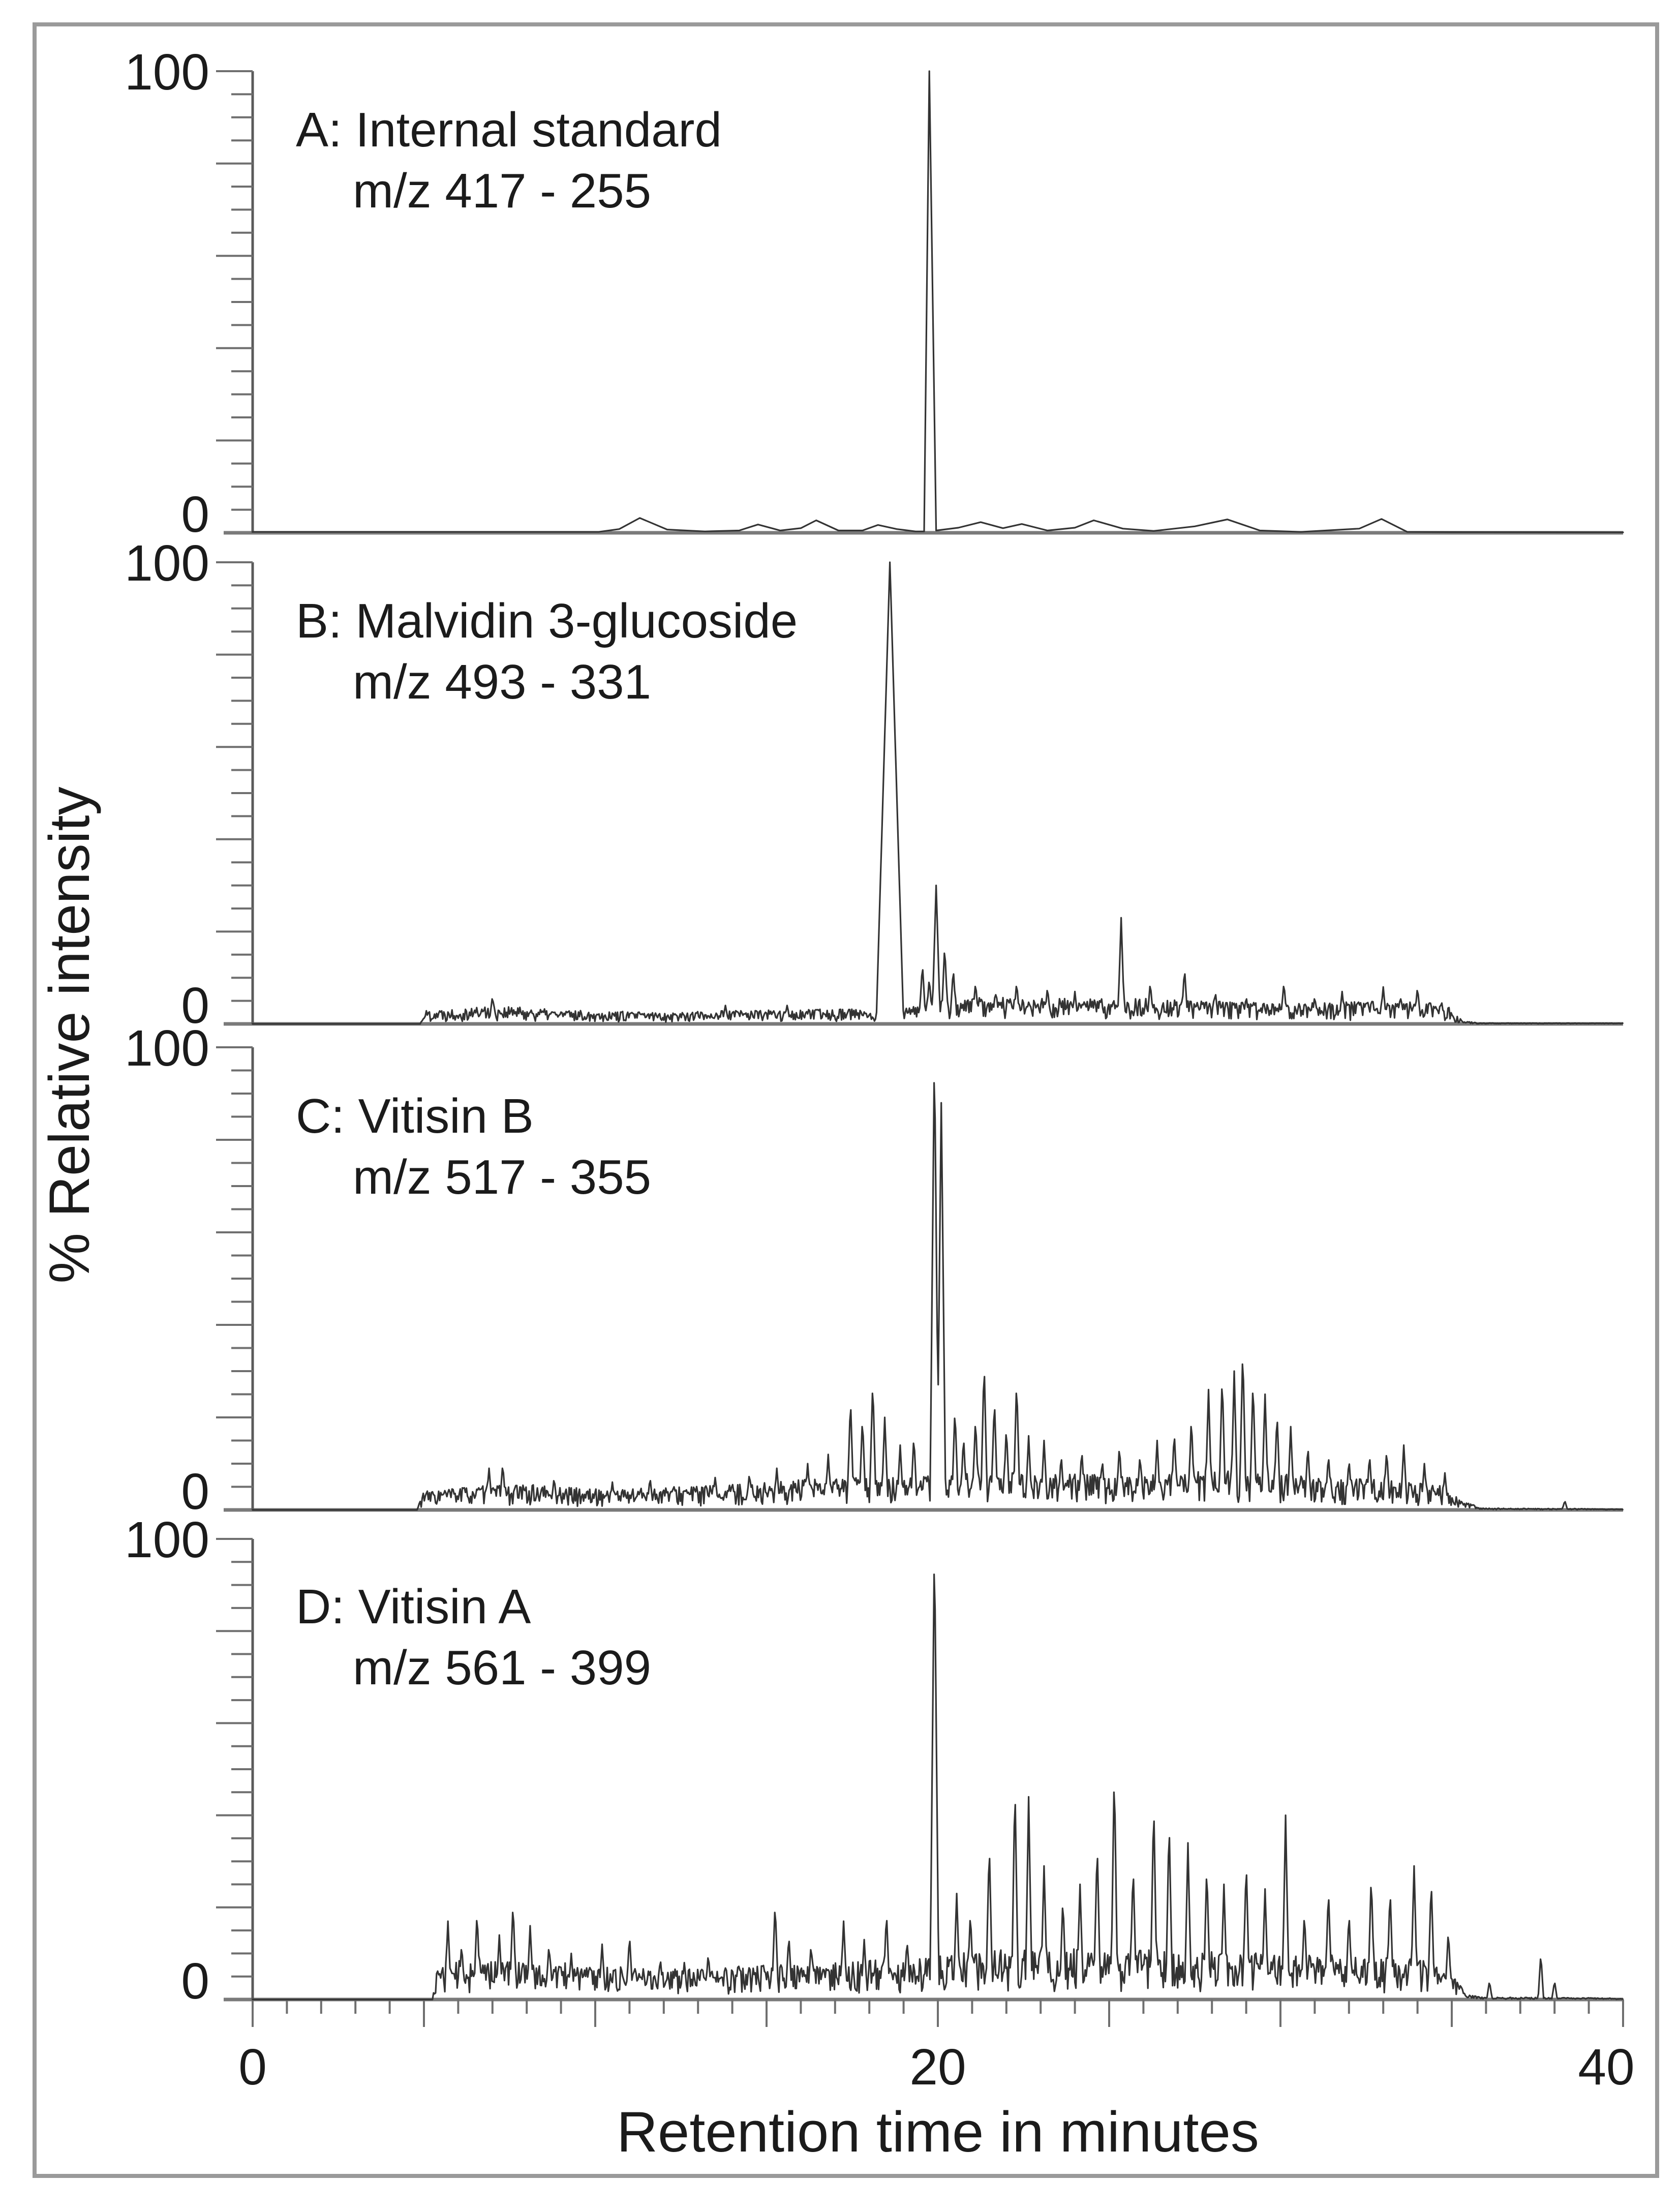 This screenshot has height=2211, width=1680. I want to click on x-axis-tick-labels: 0 20 40, so click(936, 2067).